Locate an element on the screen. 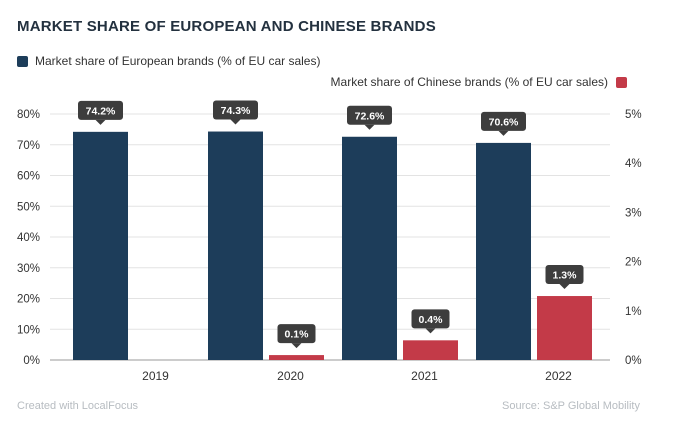 This screenshot has height=437, width=673. y-left-tick-label: 30% is located at coordinates (28, 269).